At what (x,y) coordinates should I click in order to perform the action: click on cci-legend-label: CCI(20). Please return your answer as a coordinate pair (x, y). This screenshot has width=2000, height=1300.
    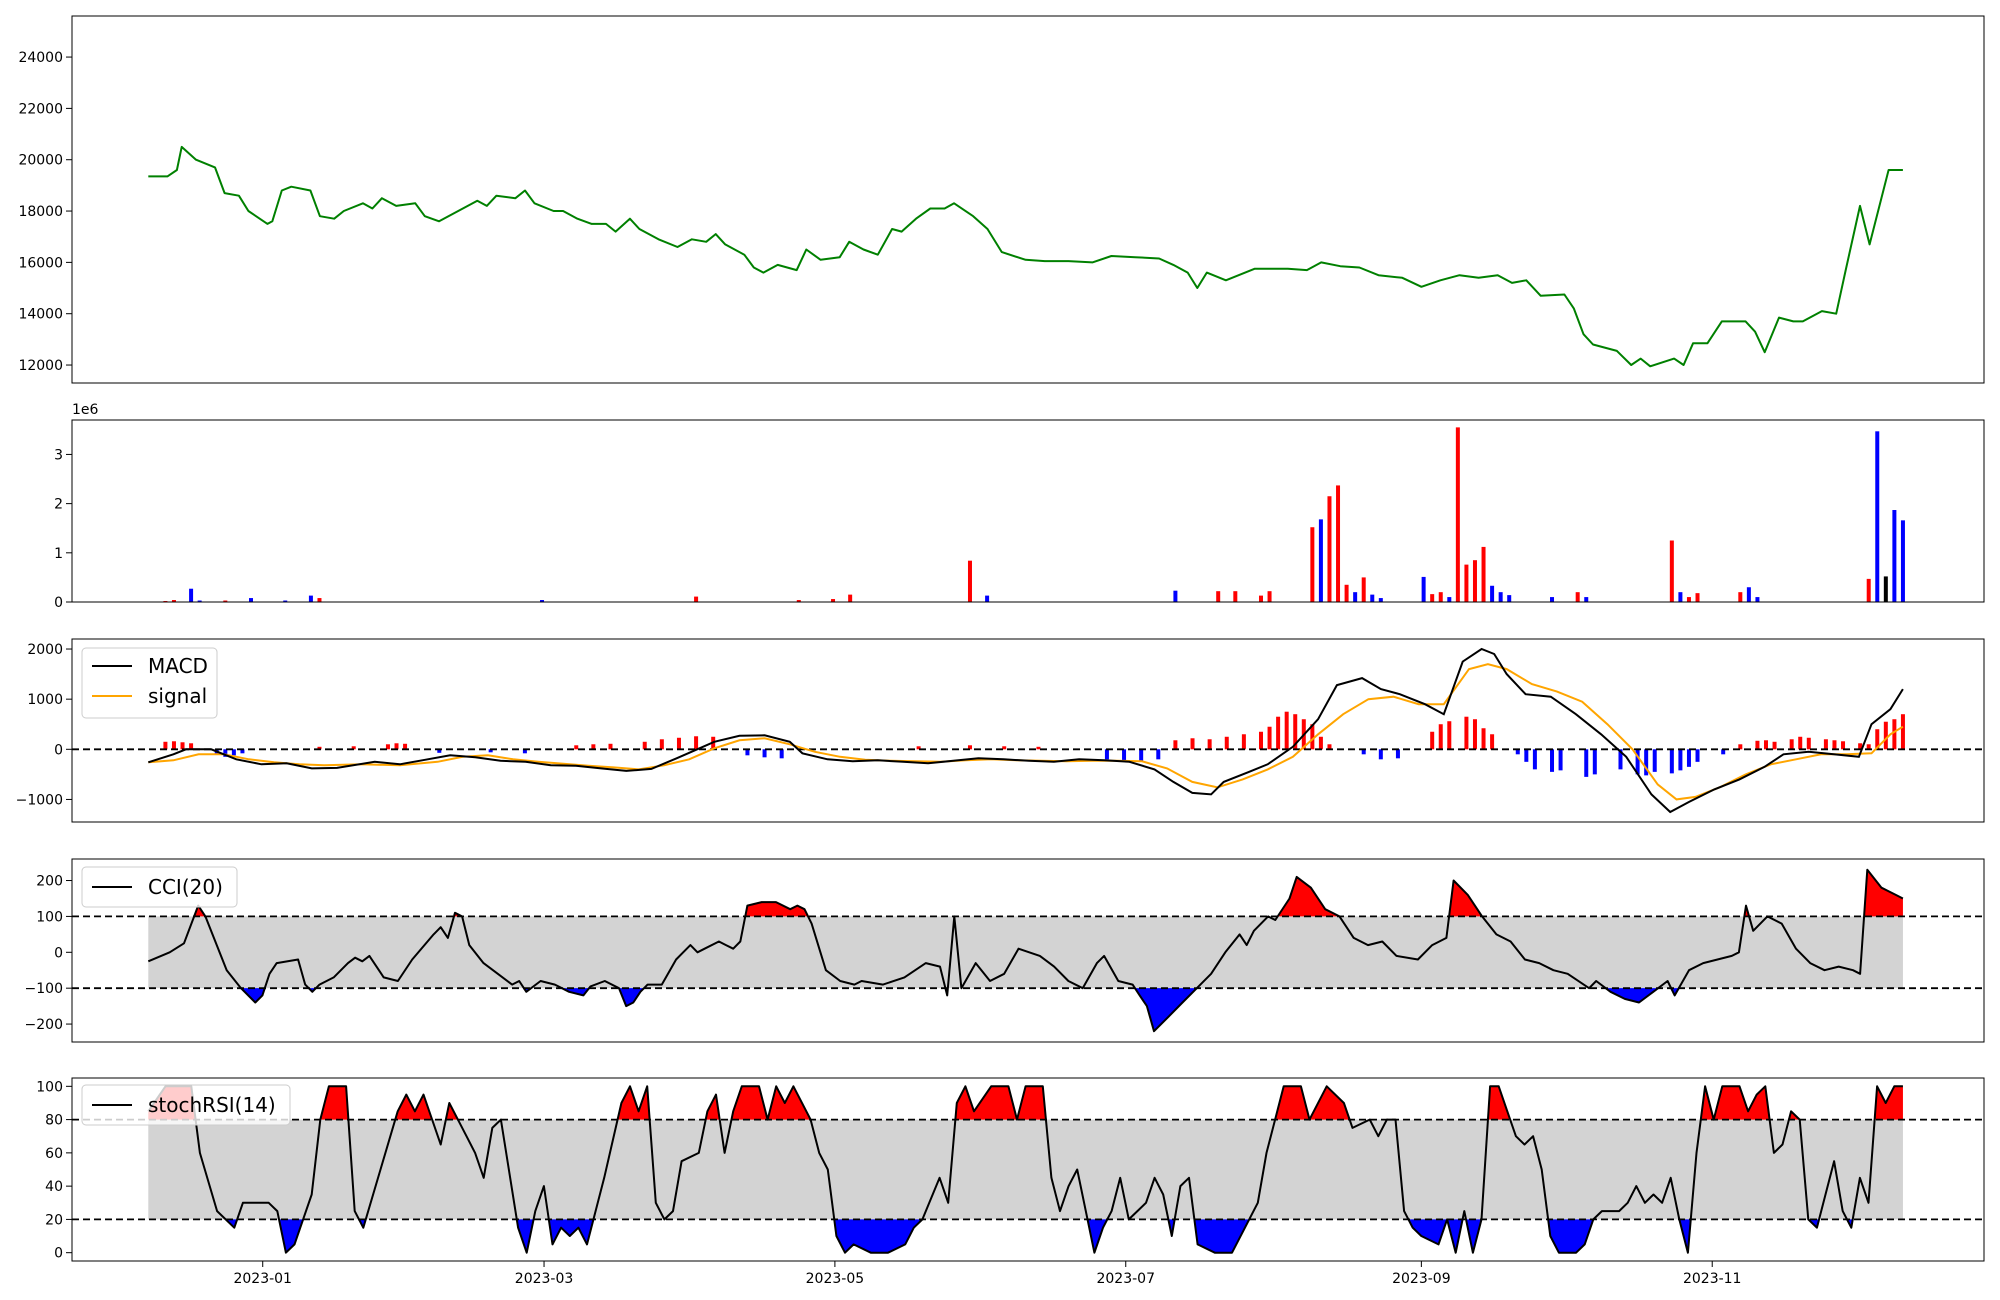
    Looking at the image, I should click on (185, 887).